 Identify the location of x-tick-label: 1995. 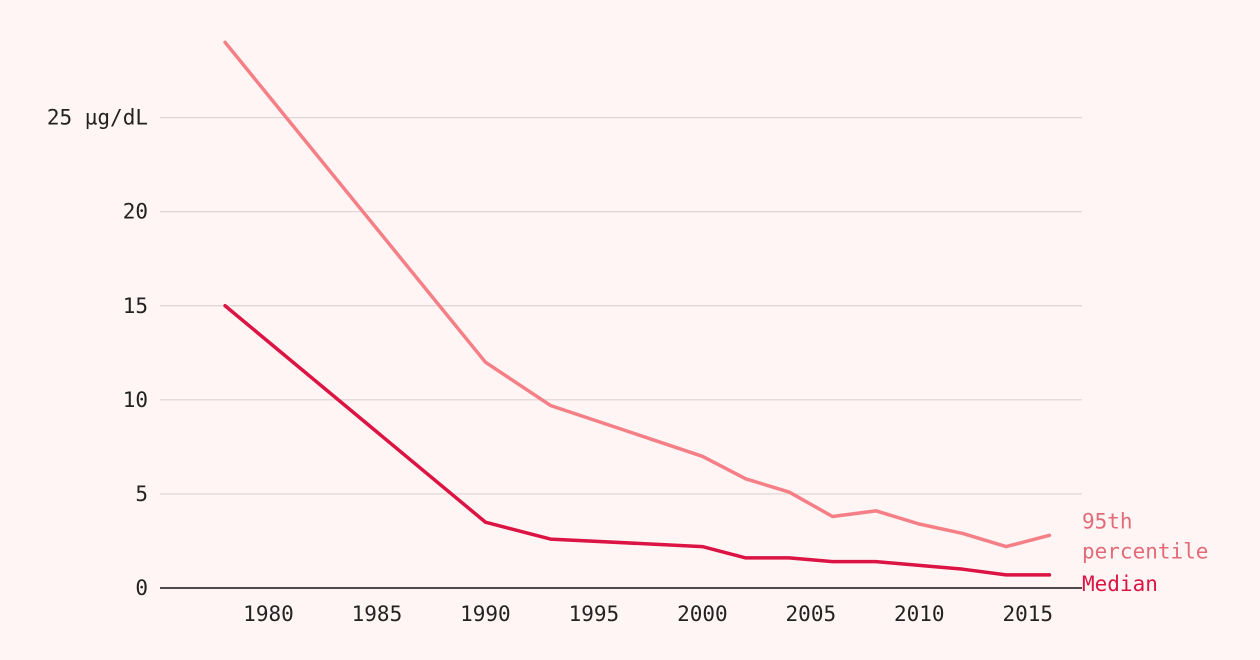
(594, 614).